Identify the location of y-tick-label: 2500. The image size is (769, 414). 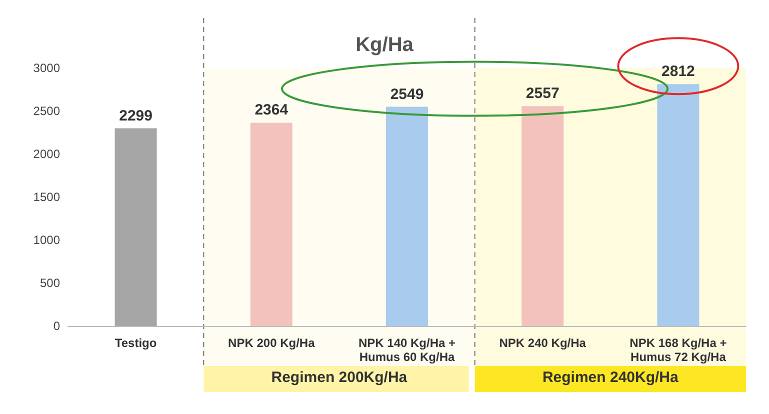
(46, 111).